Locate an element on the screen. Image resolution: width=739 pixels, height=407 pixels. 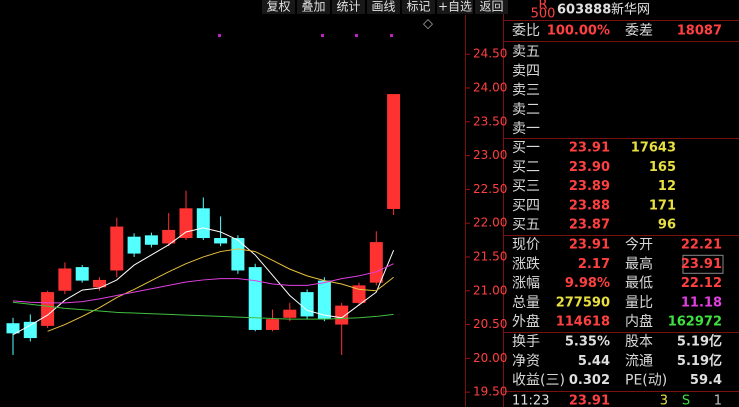
trade-count: 1 is located at coordinates (718, 400).